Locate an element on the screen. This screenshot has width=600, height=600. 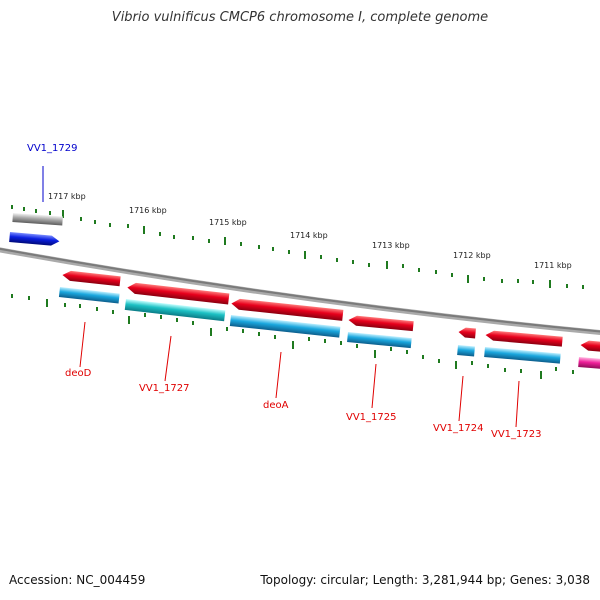
kbp-label: 1712 kbp is located at coordinates (472, 255).